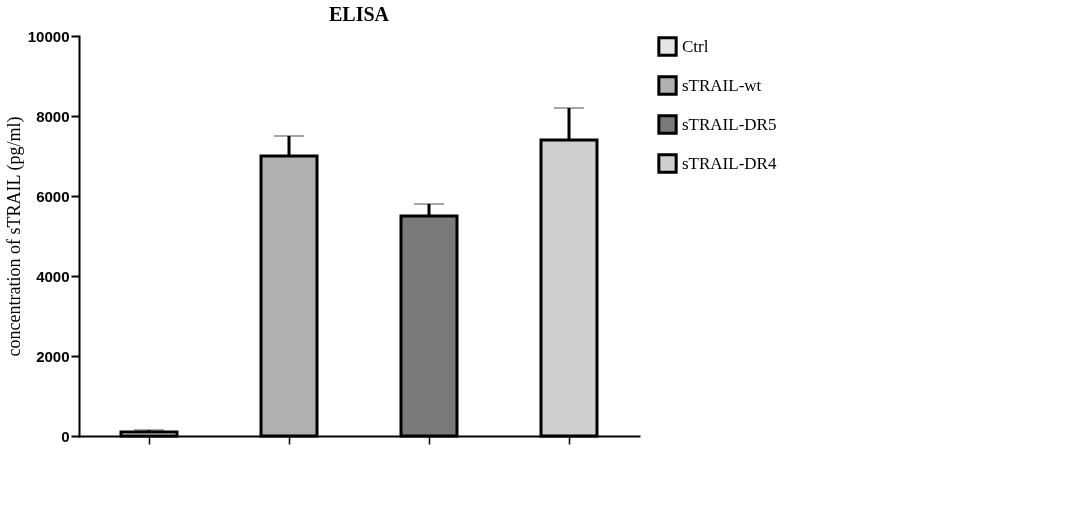 This screenshot has width=1065, height=527. What do you see at coordinates (729, 124) in the screenshot?
I see `legend-label: sTRAIL-DR5` at bounding box center [729, 124].